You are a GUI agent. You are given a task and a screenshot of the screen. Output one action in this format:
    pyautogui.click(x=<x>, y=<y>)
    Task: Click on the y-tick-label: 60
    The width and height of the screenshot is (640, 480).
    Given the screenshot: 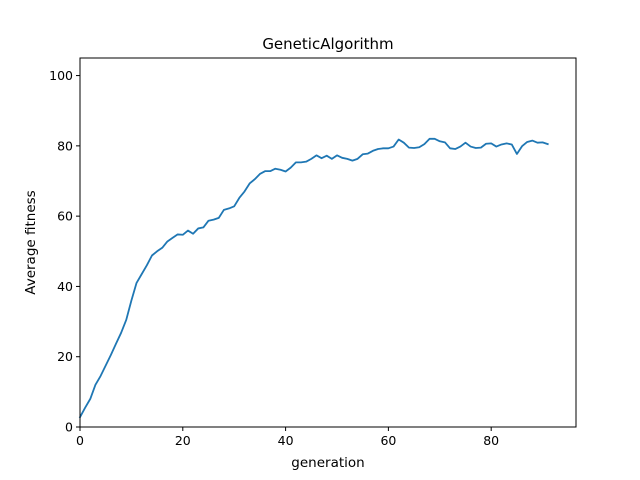 What is the action you would take?
    pyautogui.click(x=65, y=216)
    